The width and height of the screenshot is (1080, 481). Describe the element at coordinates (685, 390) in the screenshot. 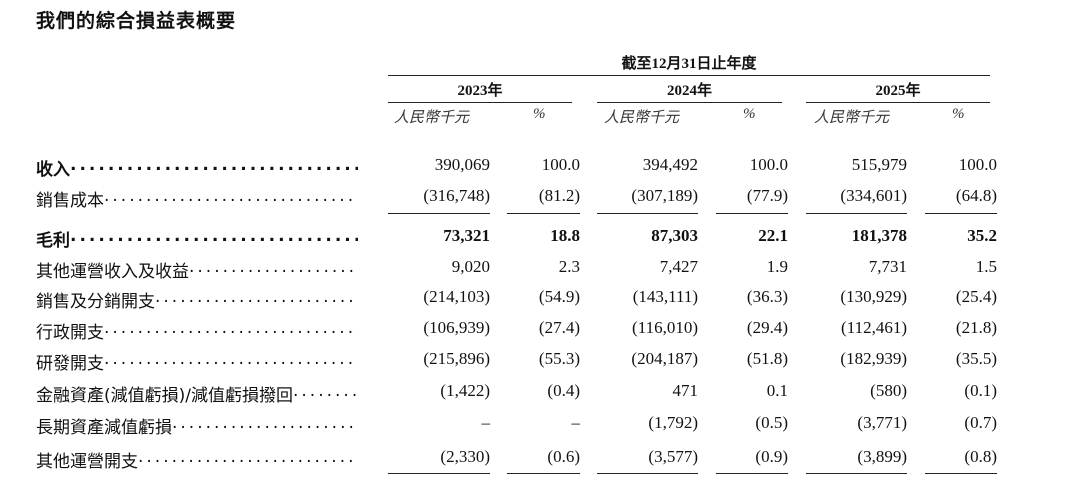

I see `cell: 471` at that location.